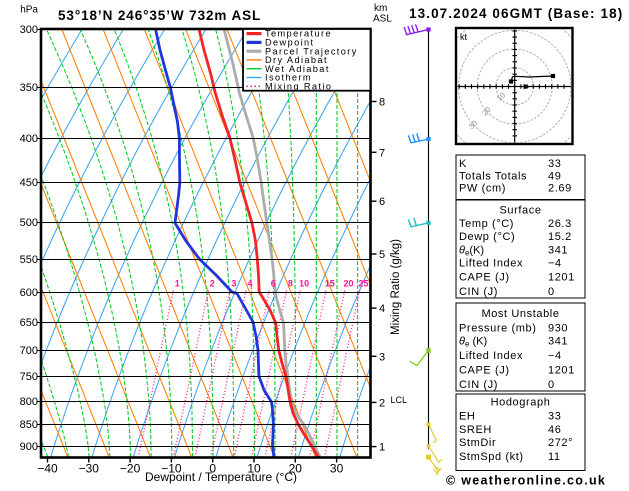 The height and width of the screenshot is (491, 629). Describe the element at coordinates (482, 189) in the screenshot. I see `svg-text: PW (cm)` at that location.